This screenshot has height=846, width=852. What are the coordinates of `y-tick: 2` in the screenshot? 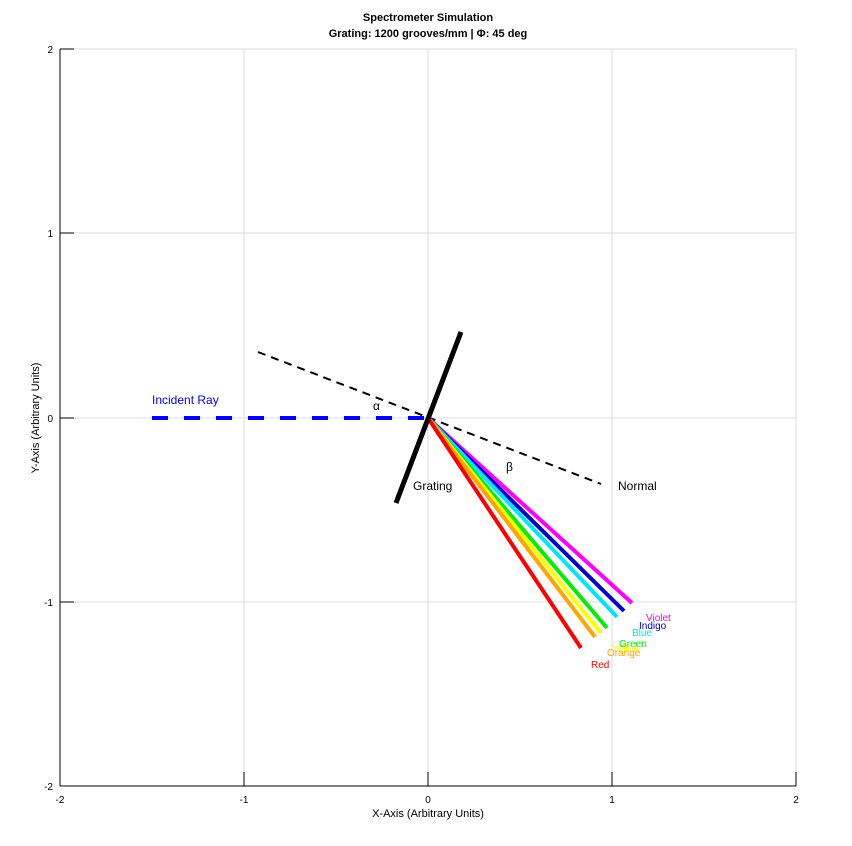 It's located at (50, 50).